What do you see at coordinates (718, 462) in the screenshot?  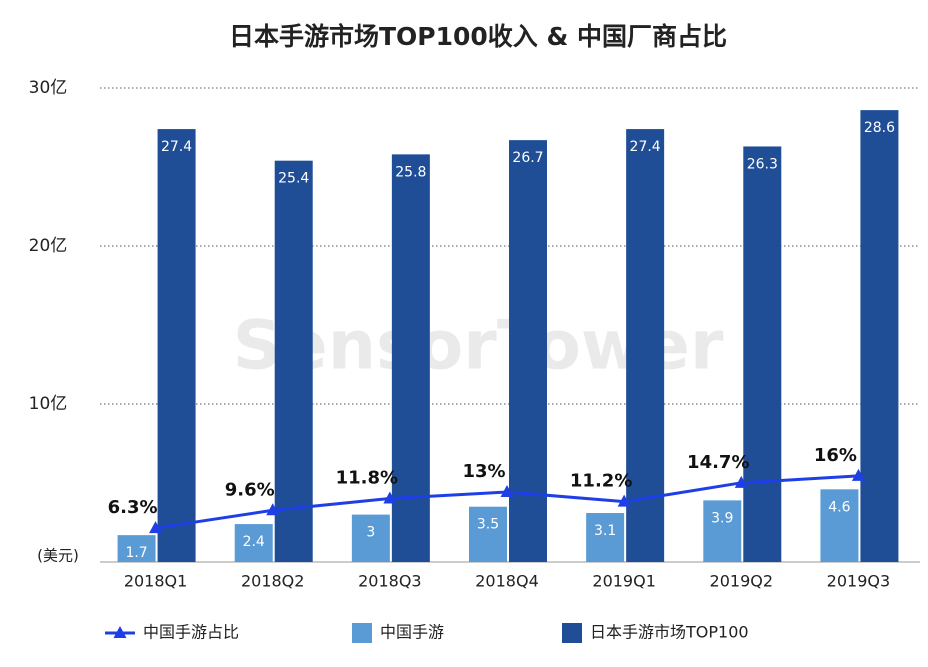 I see `line-value-label: 14.7%` at bounding box center [718, 462].